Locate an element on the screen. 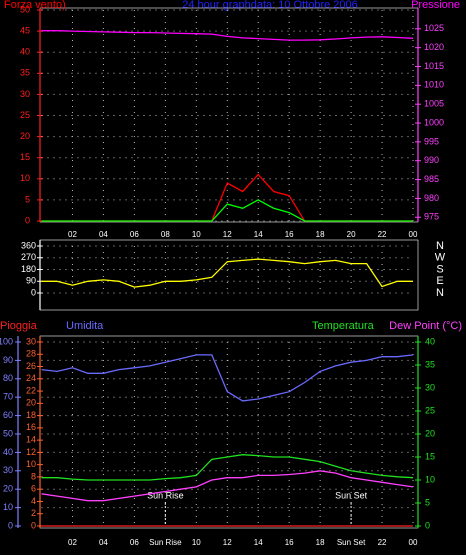 The image size is (466, 555). y2-tick-label: 1020 is located at coordinates (434, 47).